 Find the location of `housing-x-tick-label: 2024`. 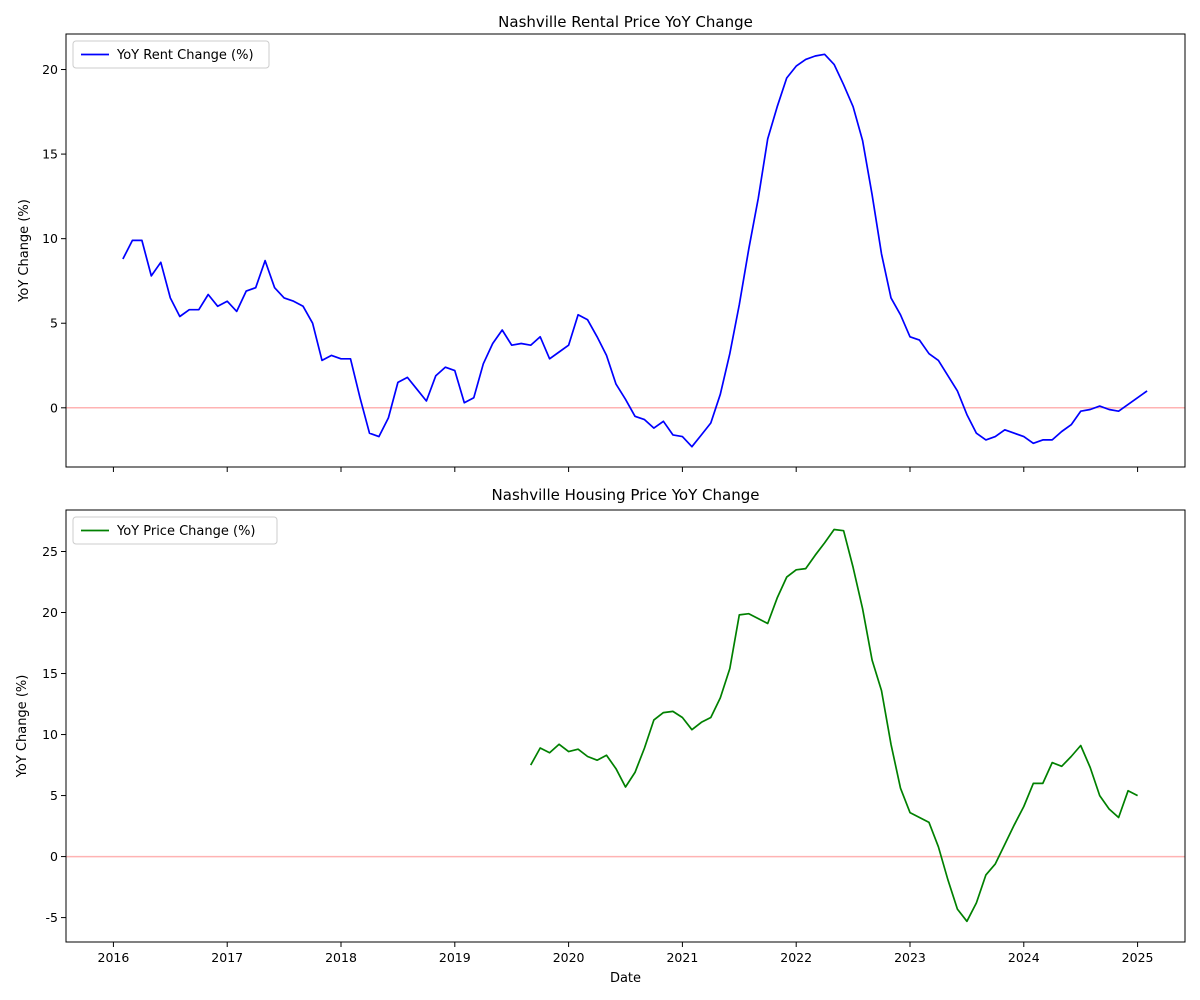

housing-x-tick-label: 2024 is located at coordinates (1024, 957).